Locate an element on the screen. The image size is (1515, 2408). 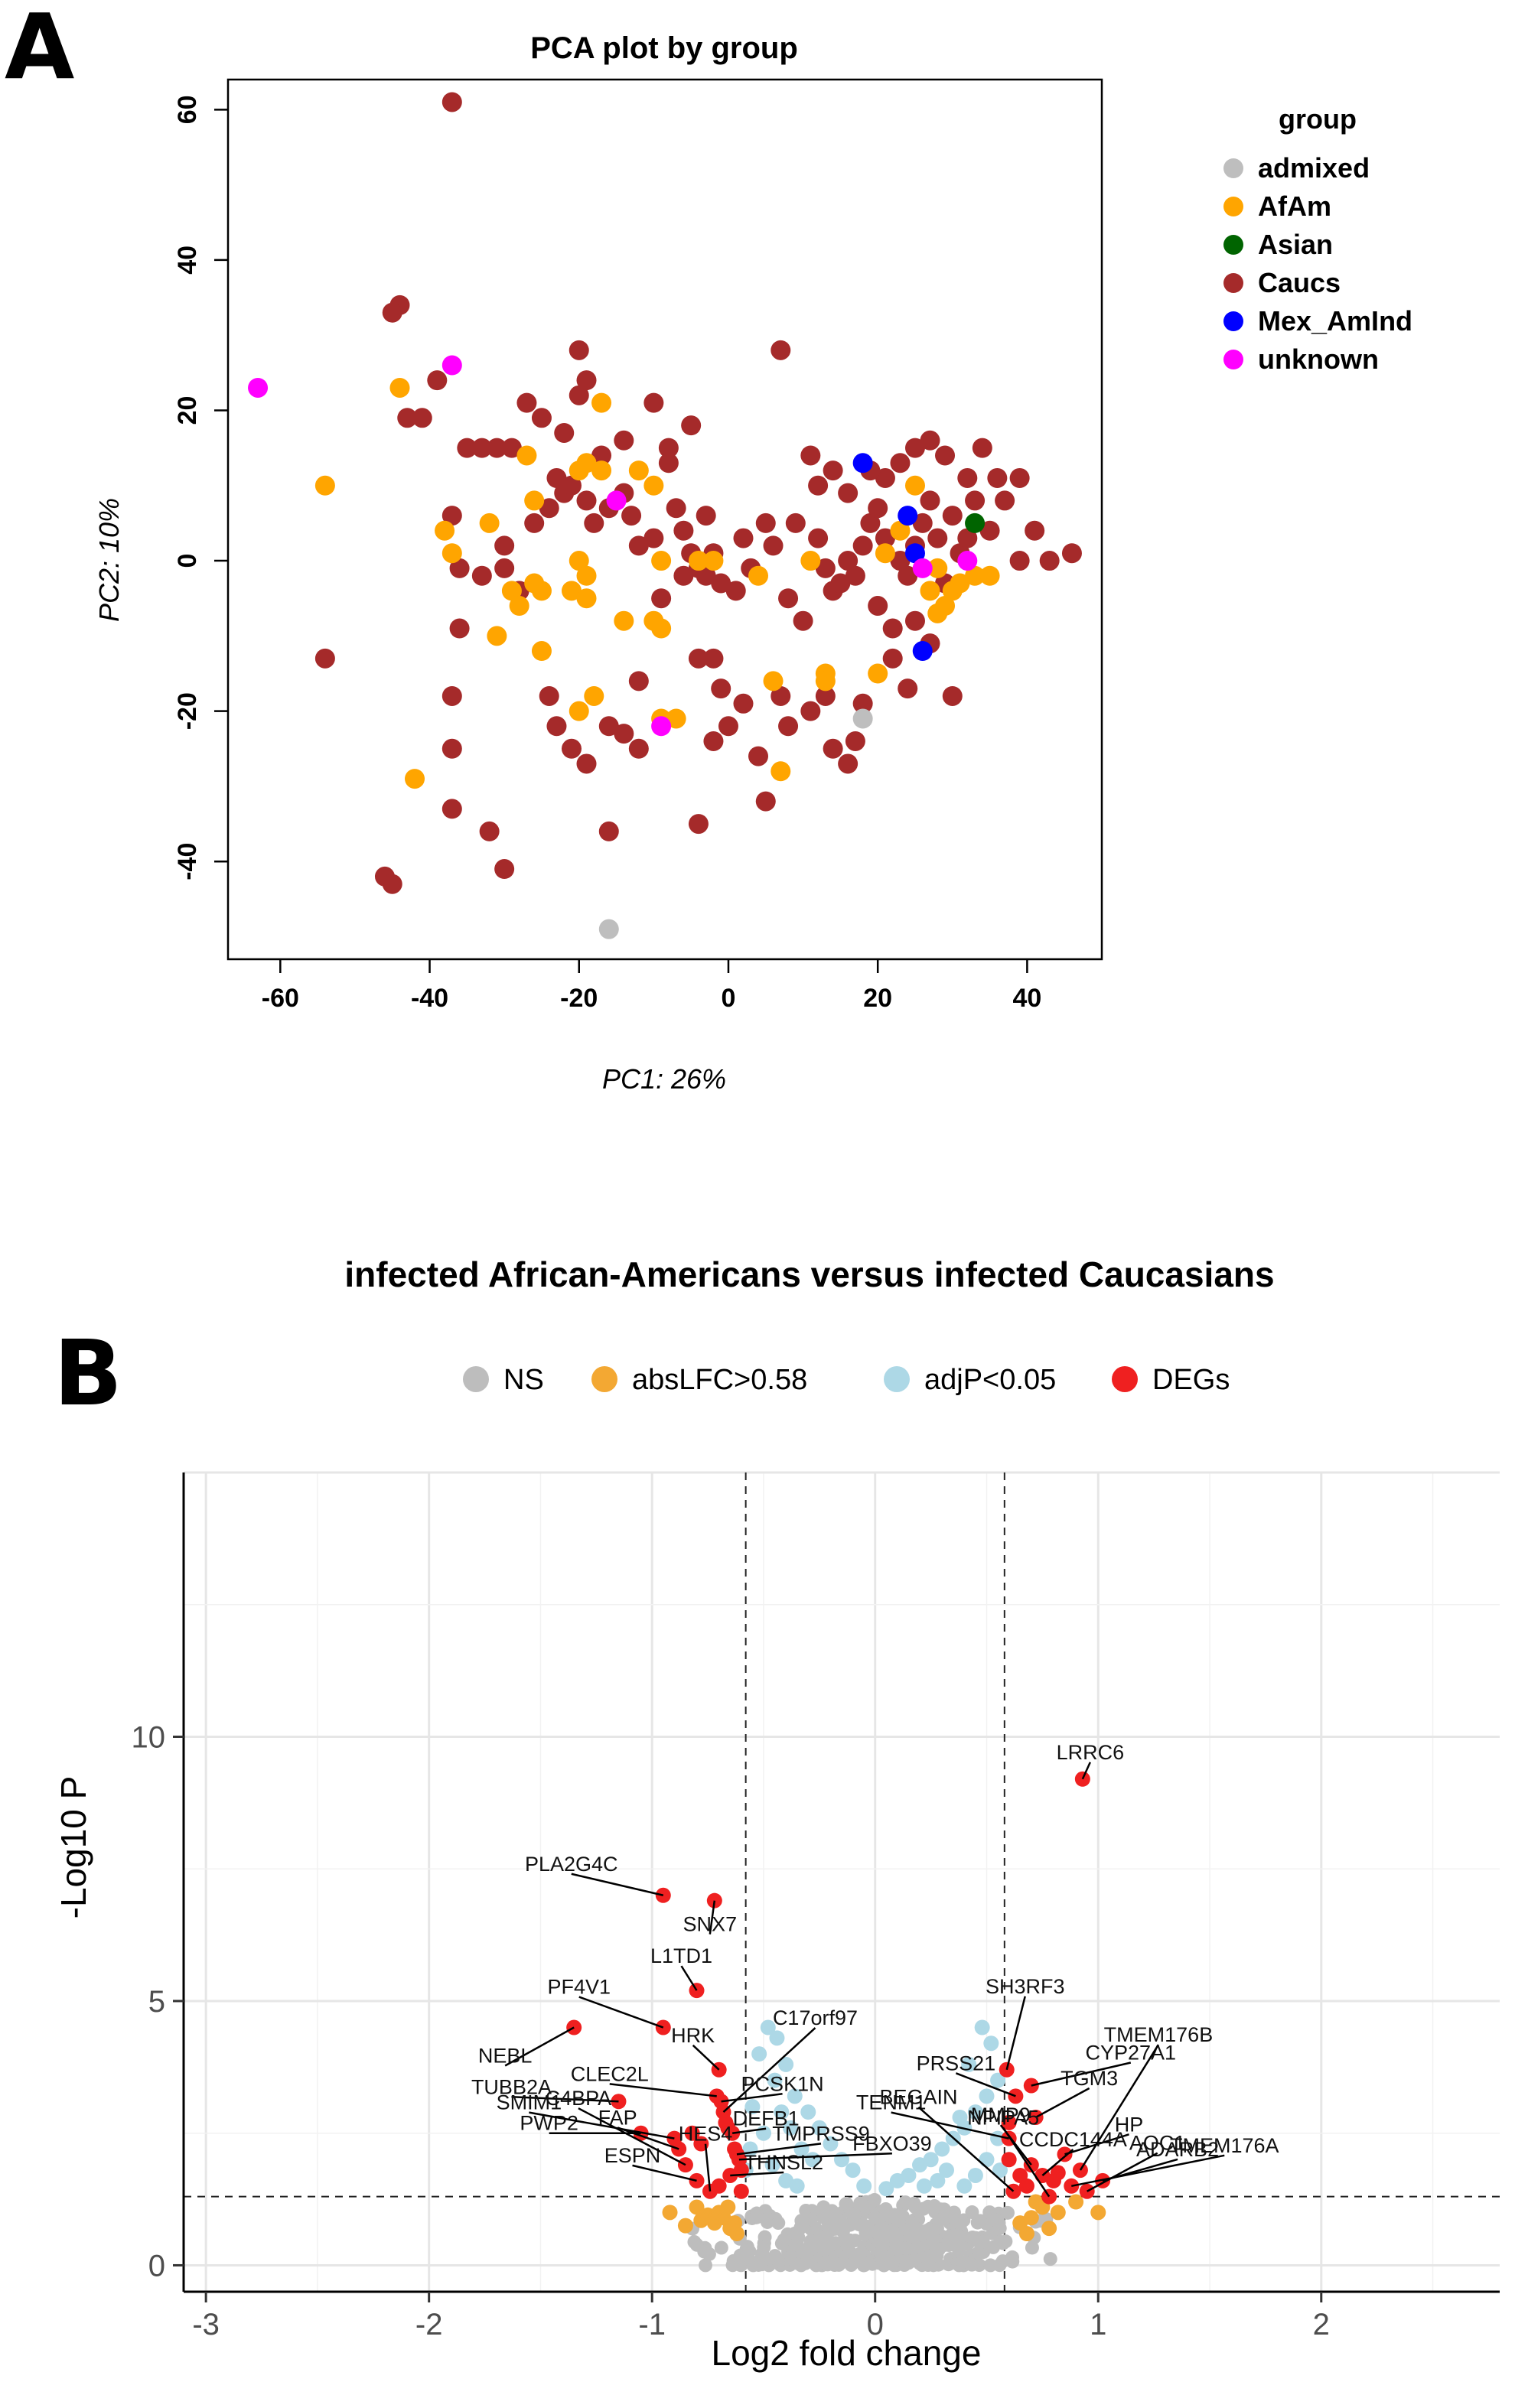
pca-title: PCA plot by group is located at coordinates (664, 48).